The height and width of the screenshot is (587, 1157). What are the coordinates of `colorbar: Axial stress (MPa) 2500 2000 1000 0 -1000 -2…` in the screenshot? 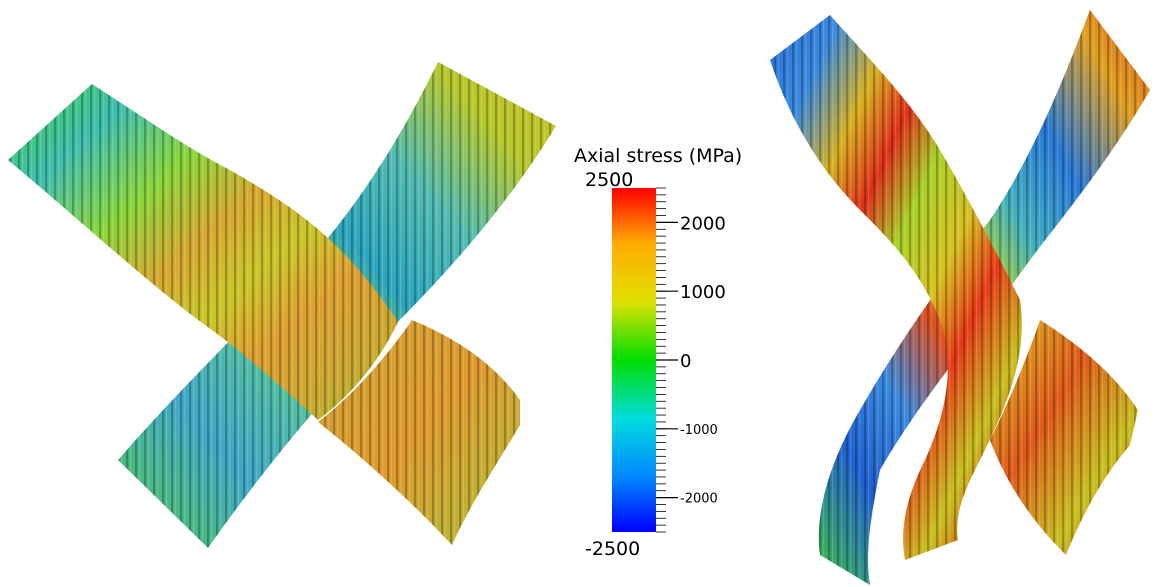 It's located at (658, 352).